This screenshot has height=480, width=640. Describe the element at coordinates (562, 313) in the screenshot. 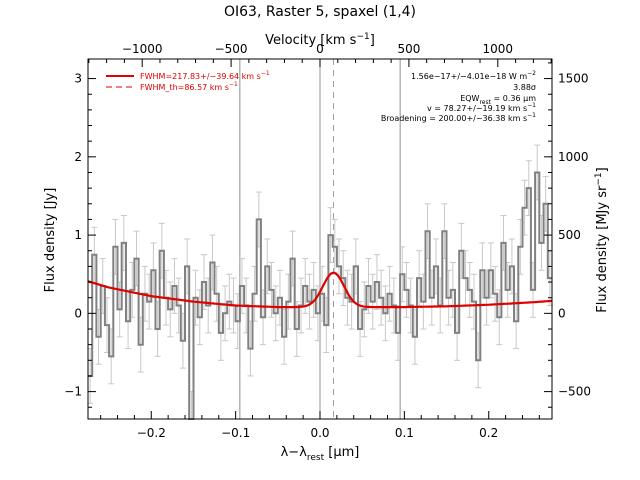

I see `right-tick-label: 0` at that location.